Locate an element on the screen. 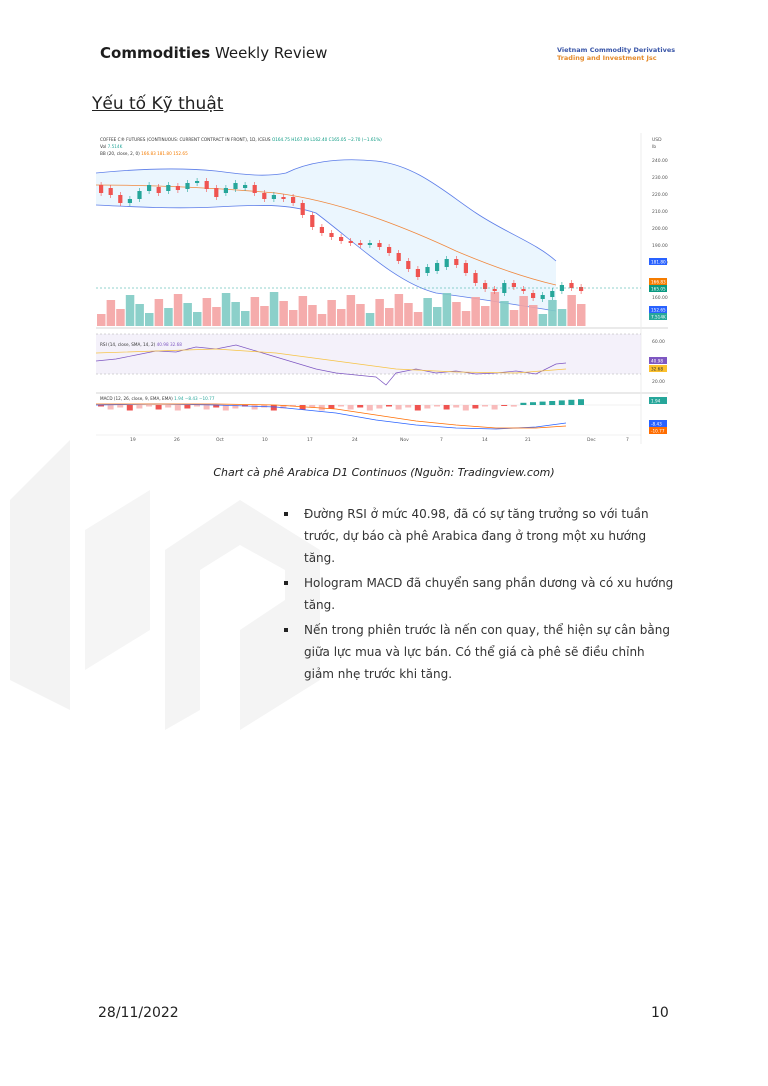  macd-values: 1.94 −8.43 −10.77 is located at coordinates (194, 398).